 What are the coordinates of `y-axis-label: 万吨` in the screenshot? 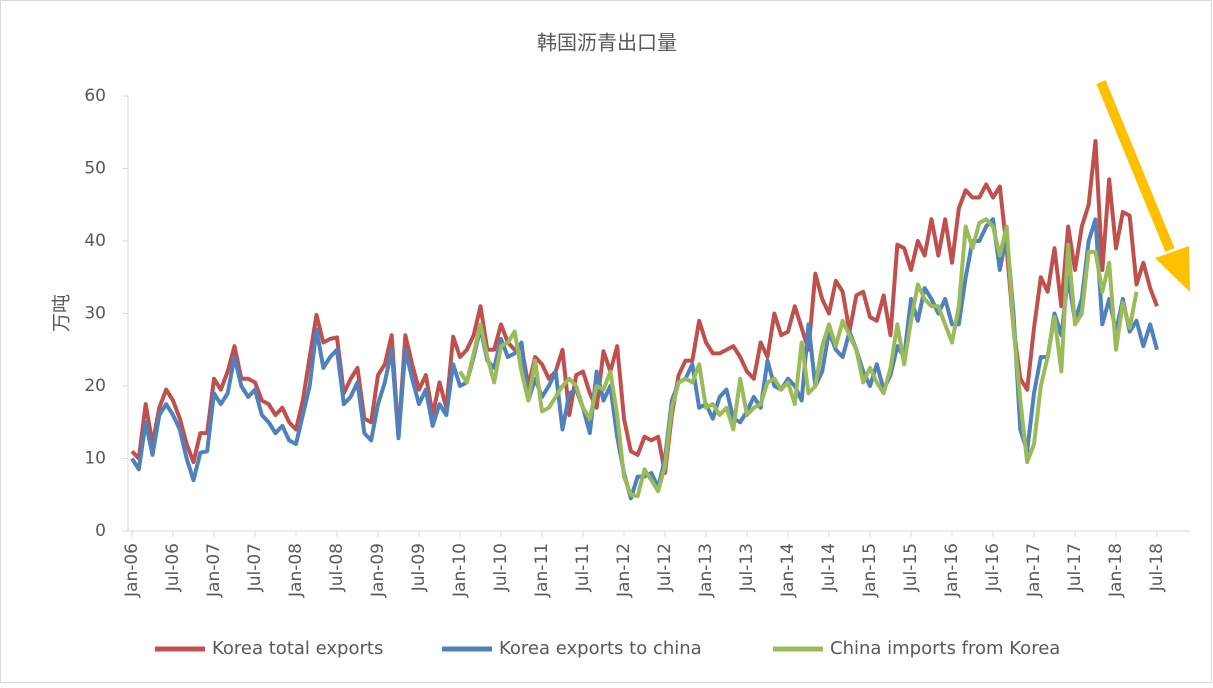 It's located at (62, 313).